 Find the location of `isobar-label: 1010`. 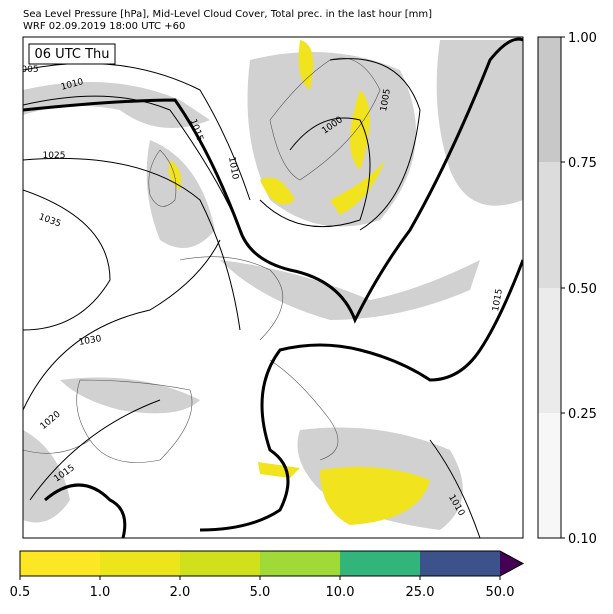

isobar-label: 1010 is located at coordinates (233, 168).